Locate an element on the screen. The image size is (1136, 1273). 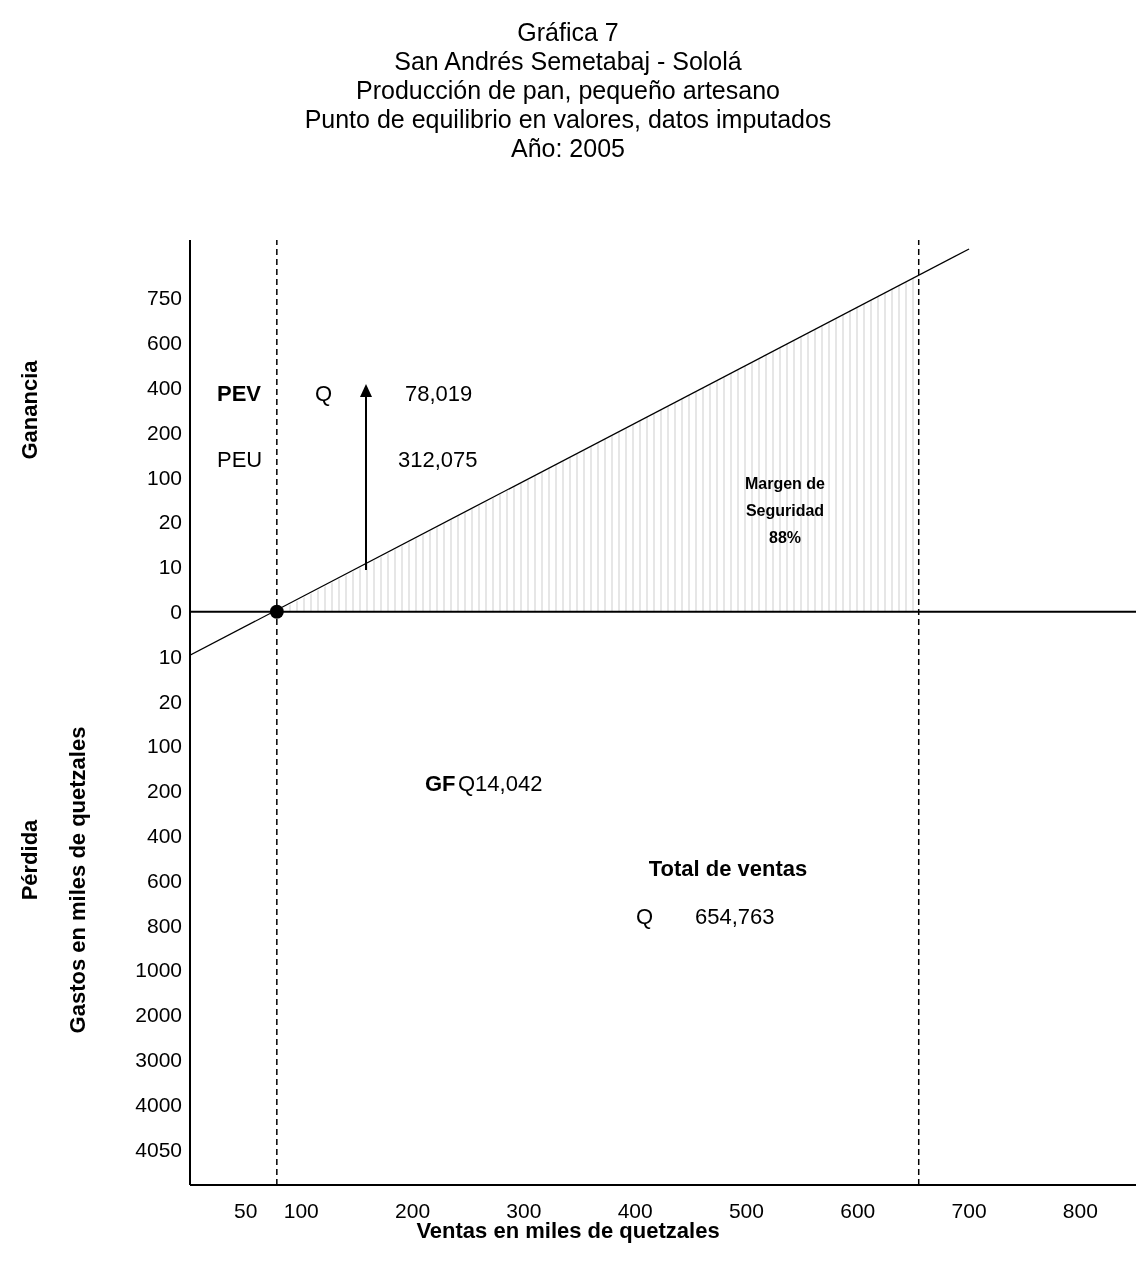
chart-subtitle: San Andrés Semetabaj - Sololá Producción de pan, pequeño artesano Punto de equilibrio en valores, datos imputados Año: 2005 is located at coordinates (568, 105).